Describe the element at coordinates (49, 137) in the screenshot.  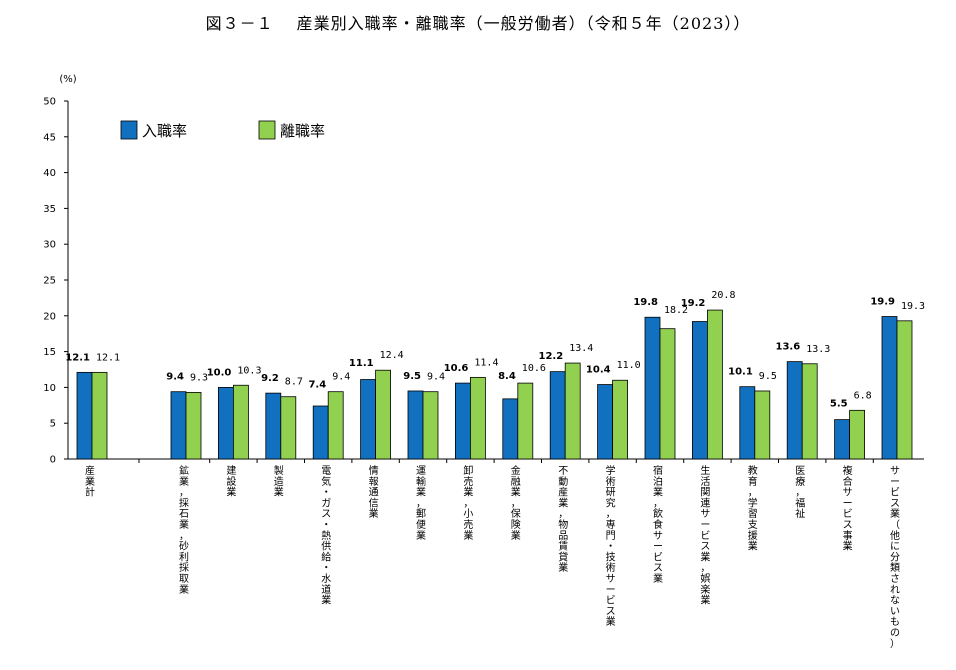
I see `y-tick-label: 45` at that location.